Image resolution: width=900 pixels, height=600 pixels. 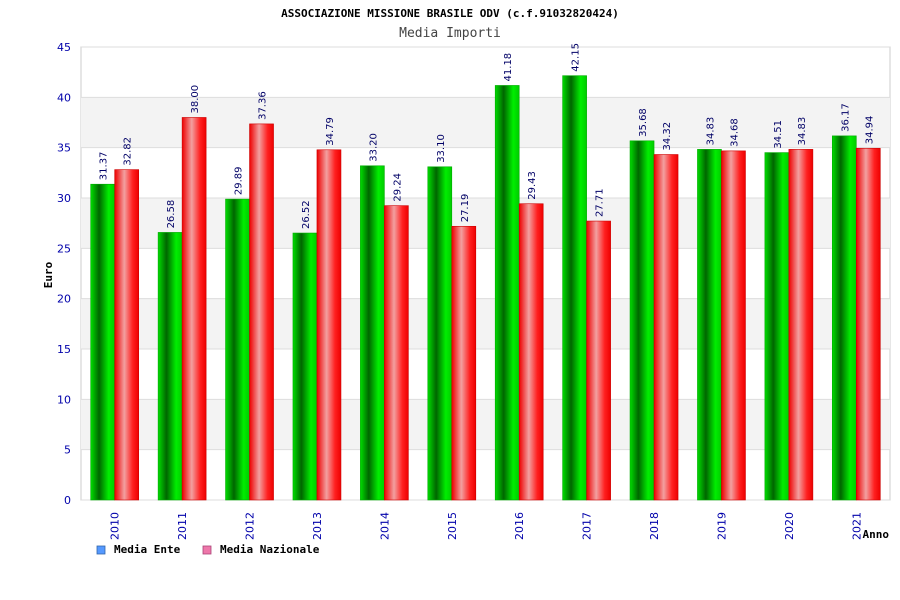 What do you see at coordinates (465, 208) in the screenshot?
I see `value-label: 27.19` at bounding box center [465, 208].